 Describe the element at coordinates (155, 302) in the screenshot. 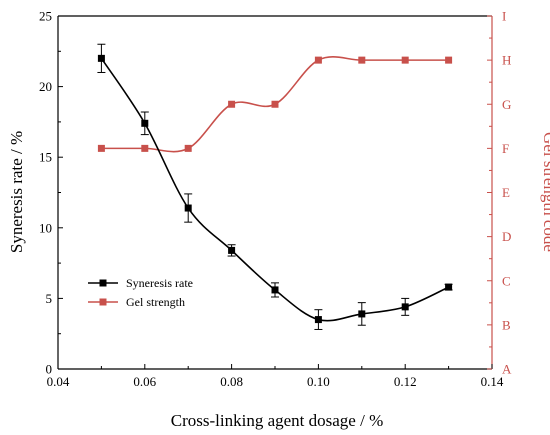

I see `legend-label: Gel strength` at that location.